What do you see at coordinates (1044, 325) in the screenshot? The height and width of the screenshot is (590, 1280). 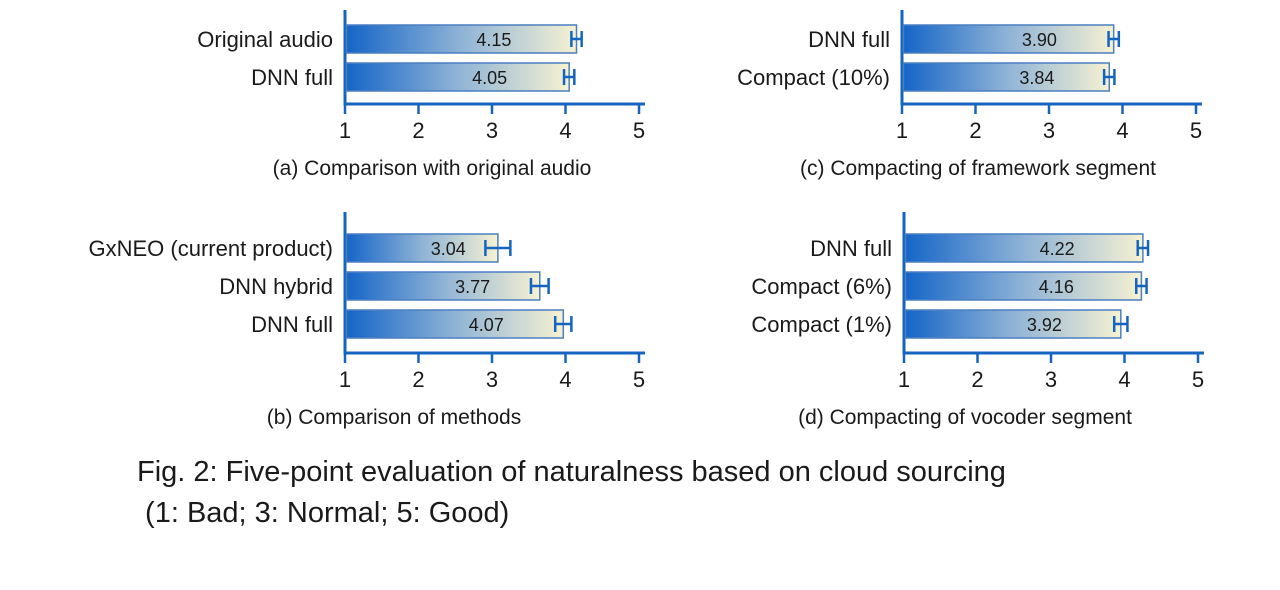 I see `value-label-d-2: 3.92` at bounding box center [1044, 325].